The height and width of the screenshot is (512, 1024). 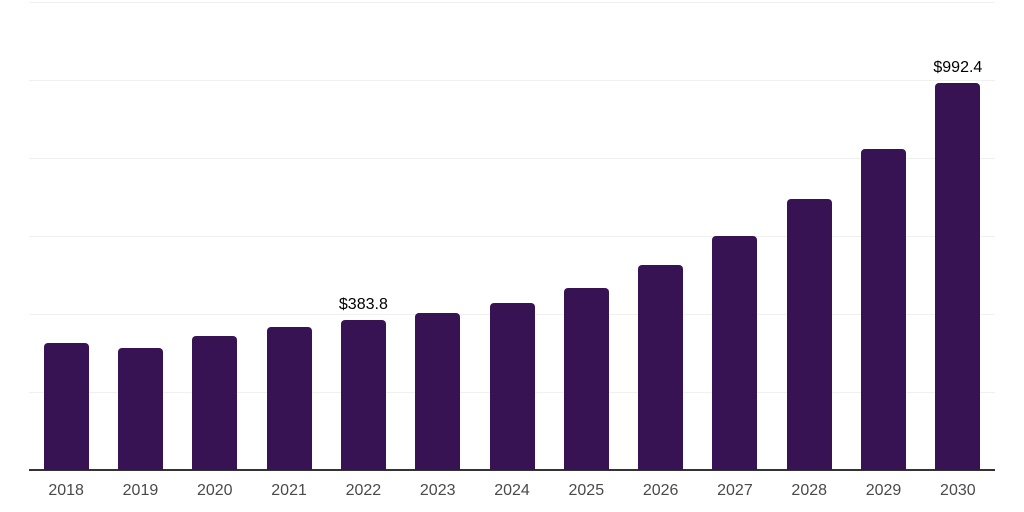 I want to click on x-tick-2025: 2025, so click(x=586, y=490).